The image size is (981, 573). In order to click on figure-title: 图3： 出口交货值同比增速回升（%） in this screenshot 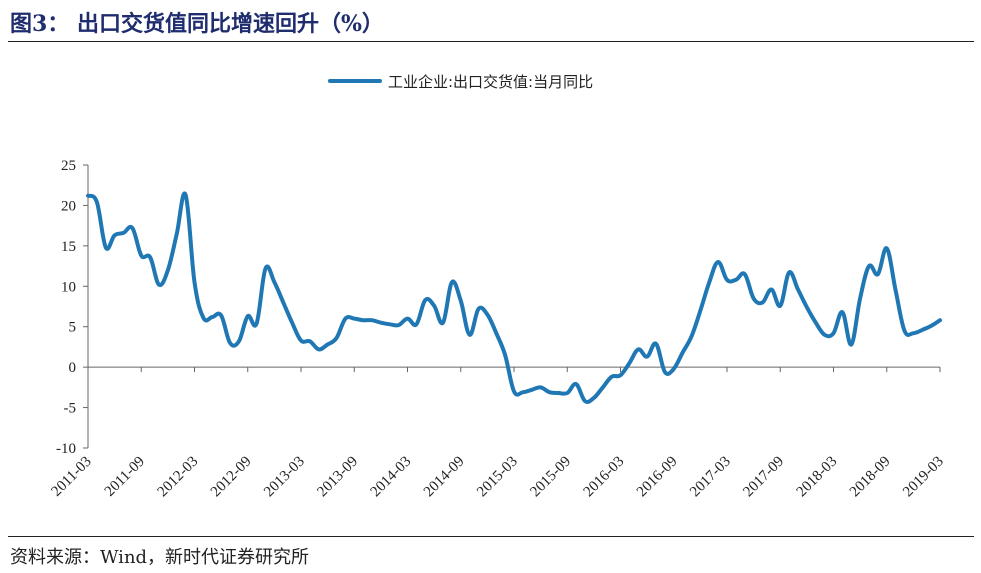, I will do `click(197, 24)`.